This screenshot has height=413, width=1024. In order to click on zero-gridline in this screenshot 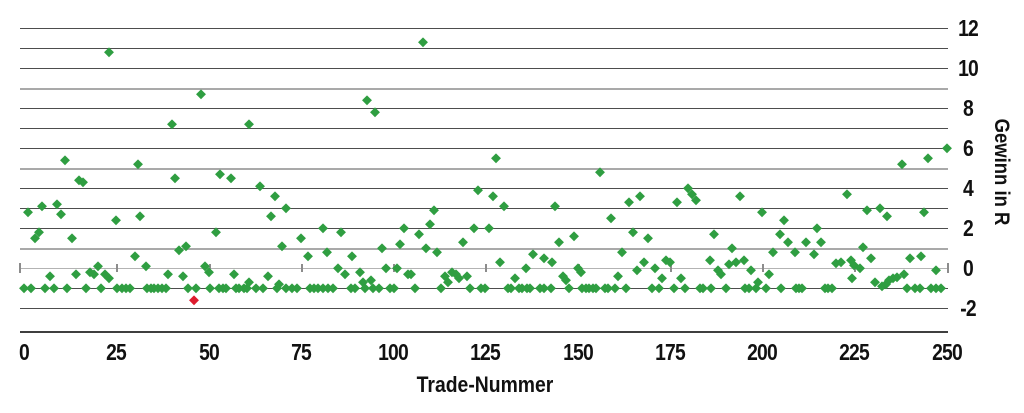, I will do `click(484, 268)`.